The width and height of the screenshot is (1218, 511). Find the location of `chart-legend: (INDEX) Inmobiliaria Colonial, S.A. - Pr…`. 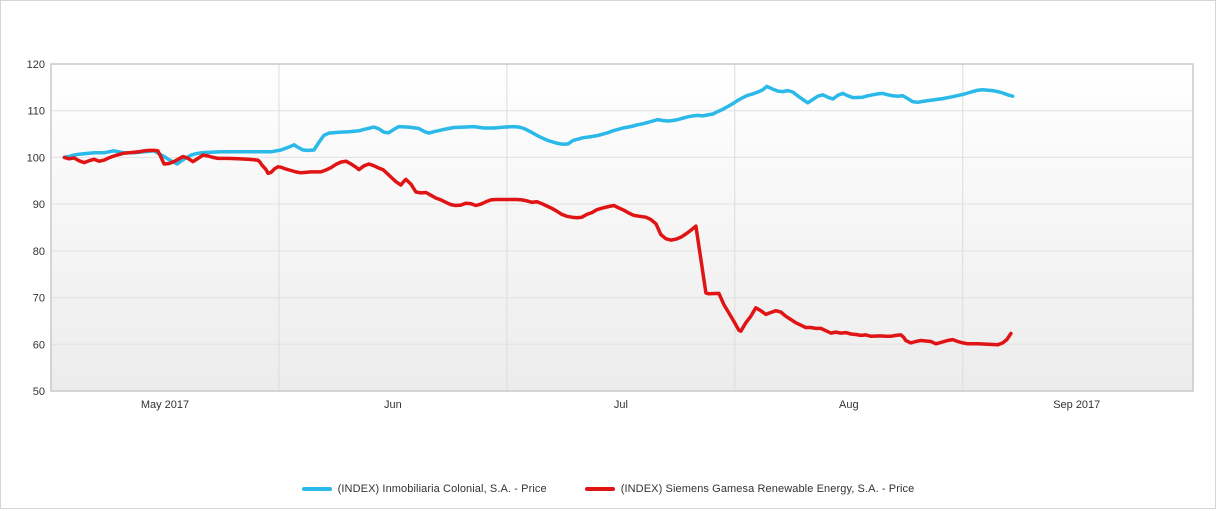

chart-legend: (INDEX) Inmobiliaria Colonial, S.A. - Pr… is located at coordinates (608, 489).